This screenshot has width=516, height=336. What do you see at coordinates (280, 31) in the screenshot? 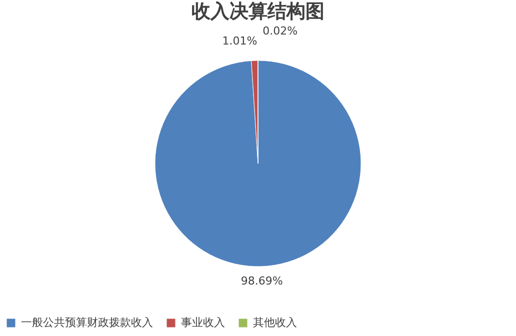
I see `data-label: 0.02%` at bounding box center [280, 31].